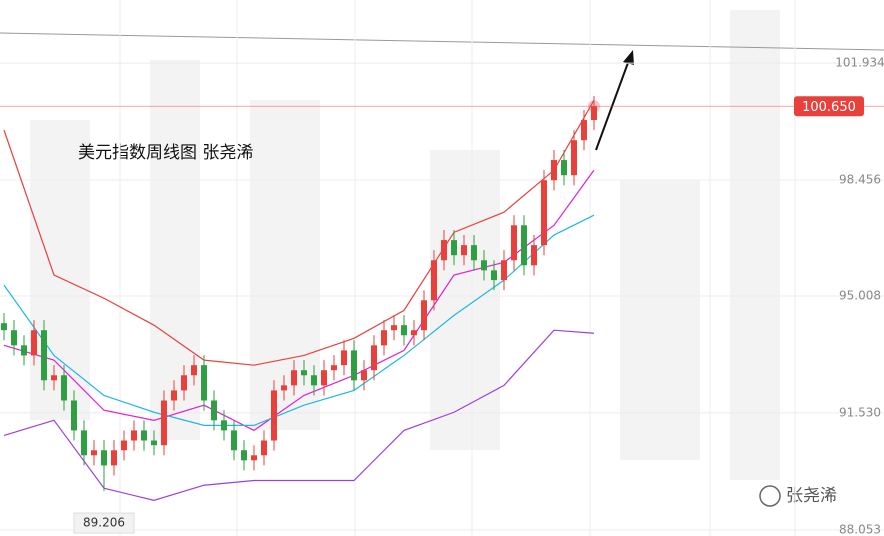 This screenshot has width=884, height=536. I want to click on arrow, so click(614, 100).